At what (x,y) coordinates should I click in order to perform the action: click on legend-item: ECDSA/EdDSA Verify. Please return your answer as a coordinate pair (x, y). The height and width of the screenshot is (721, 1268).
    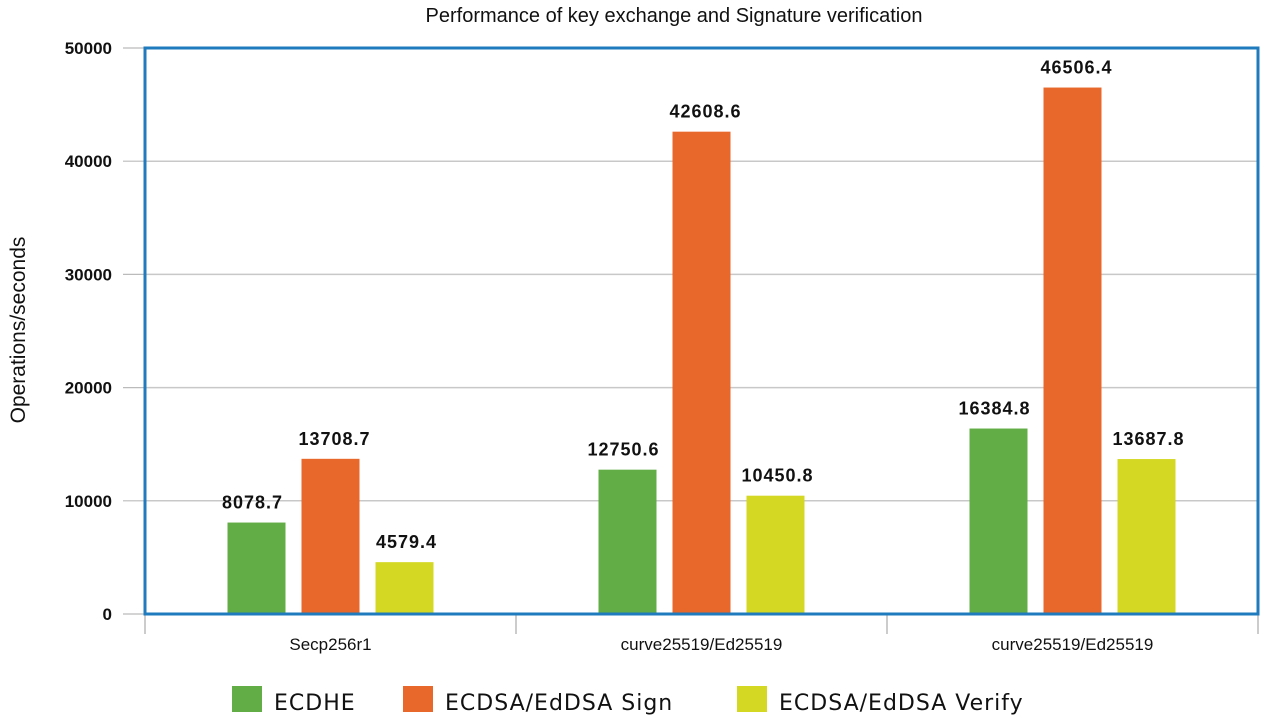
    Looking at the image, I should click on (880, 701).